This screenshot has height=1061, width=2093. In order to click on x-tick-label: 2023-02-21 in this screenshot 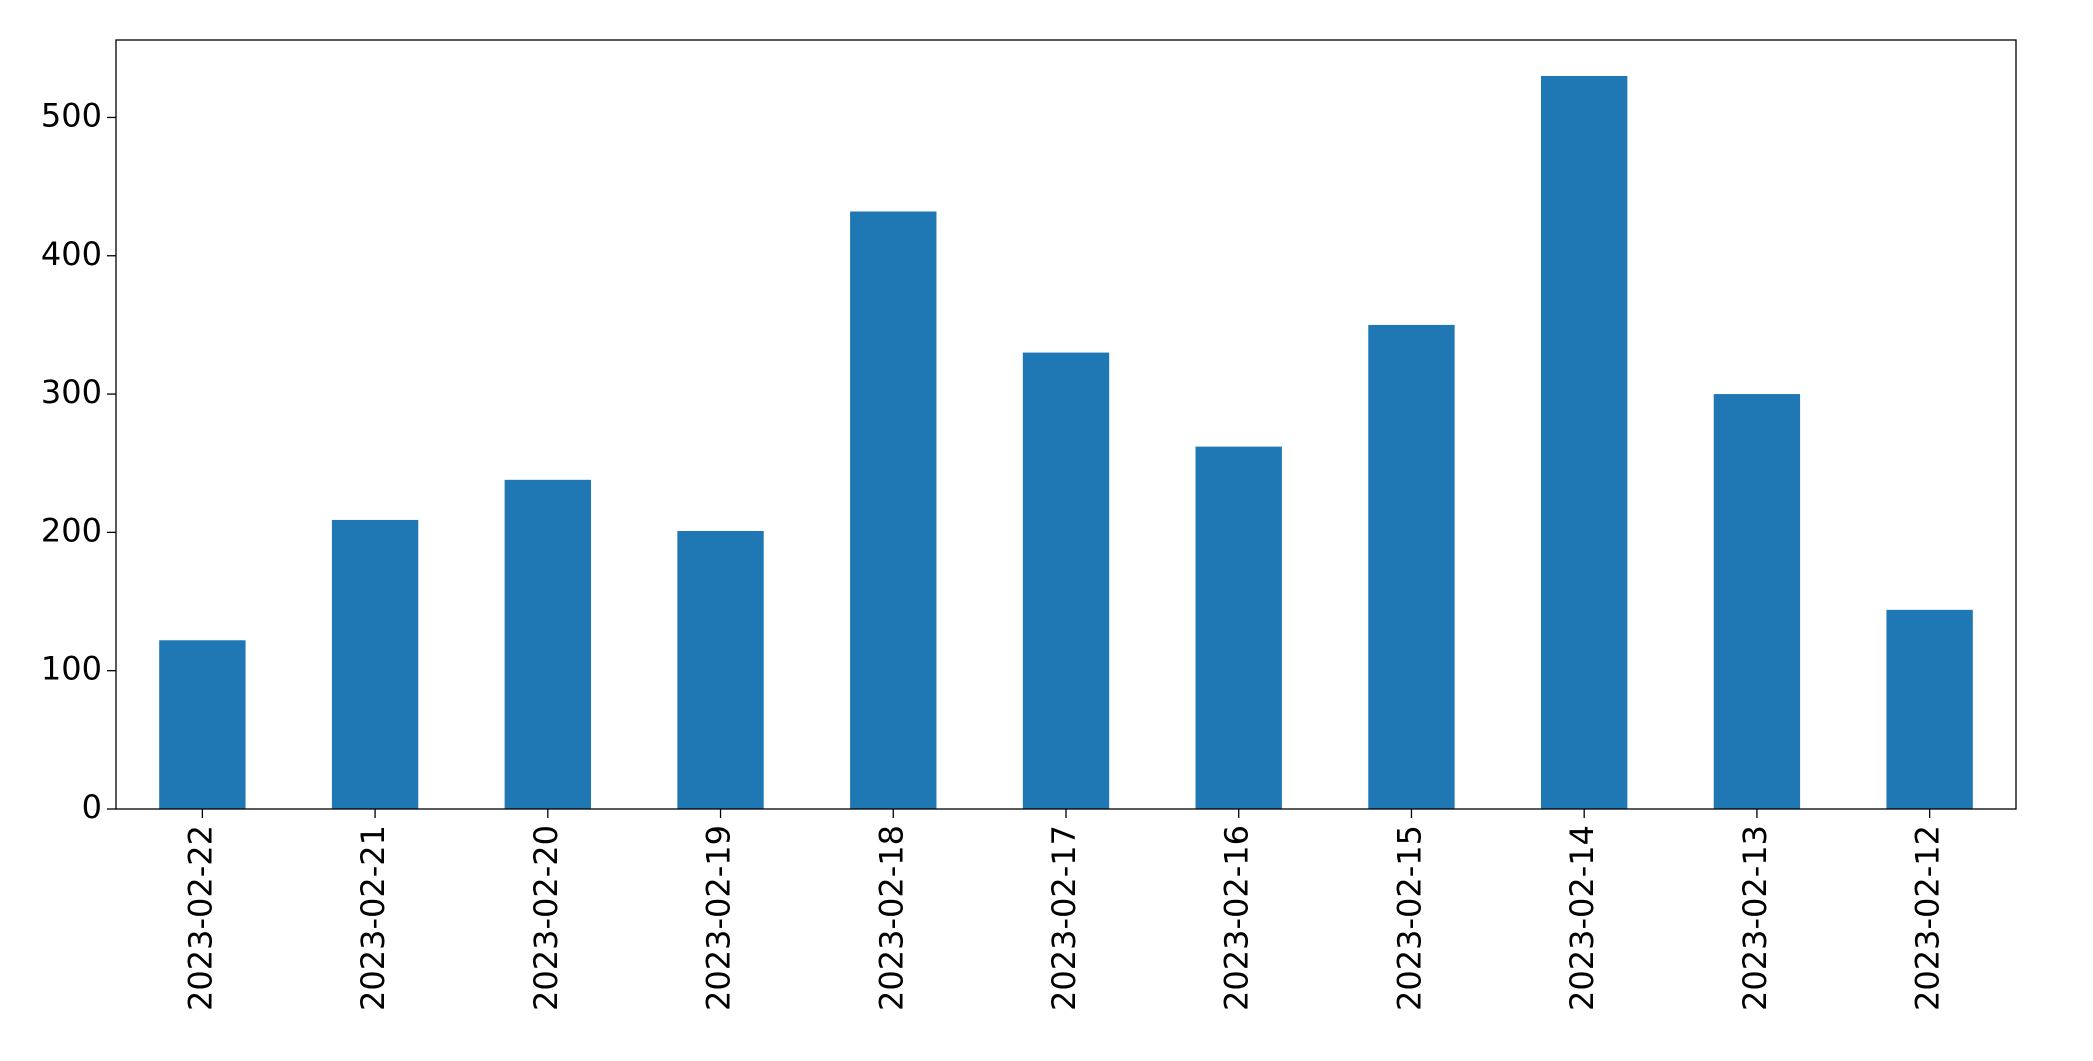, I will do `click(373, 918)`.